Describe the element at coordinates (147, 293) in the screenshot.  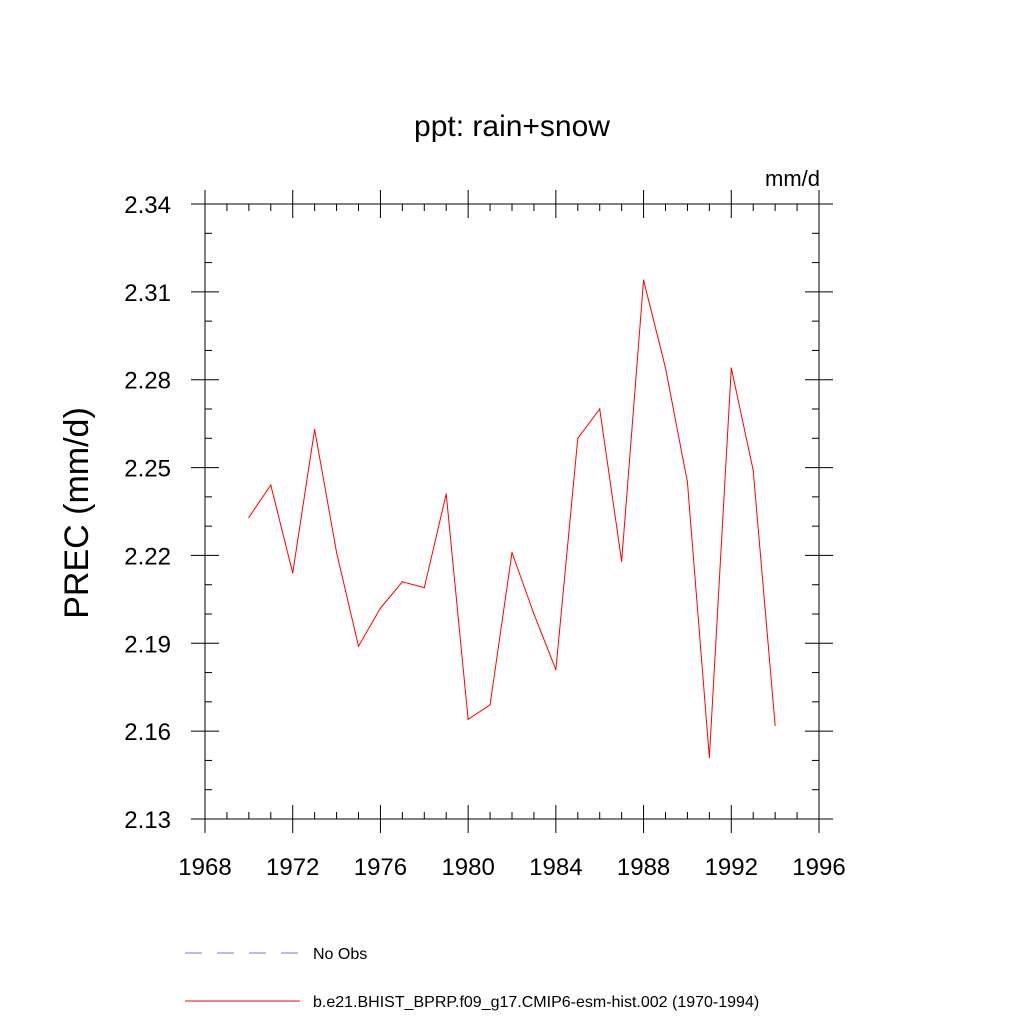
I see `y-tick-label: 2.31` at that location.